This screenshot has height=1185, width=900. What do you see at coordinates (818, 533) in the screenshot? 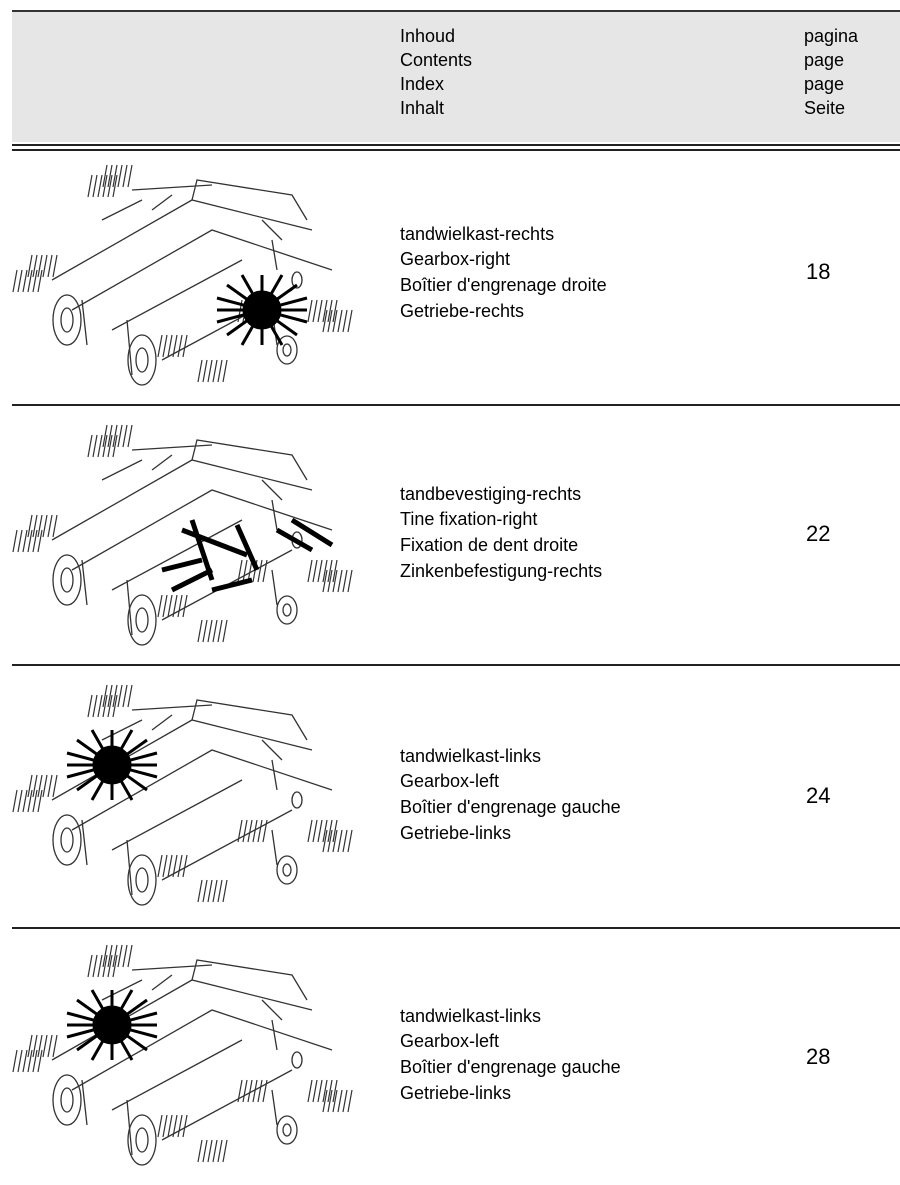
I see `page-number: 22` at bounding box center [818, 533].